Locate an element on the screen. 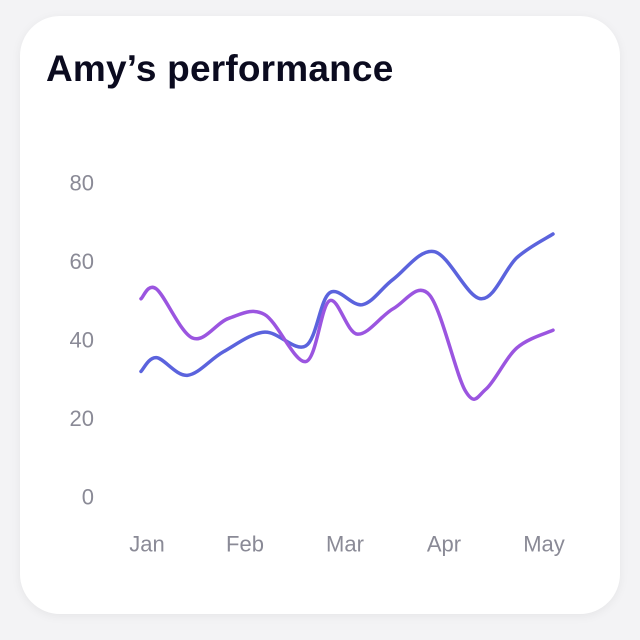  y-tick-label: 20 is located at coordinates (82, 418).